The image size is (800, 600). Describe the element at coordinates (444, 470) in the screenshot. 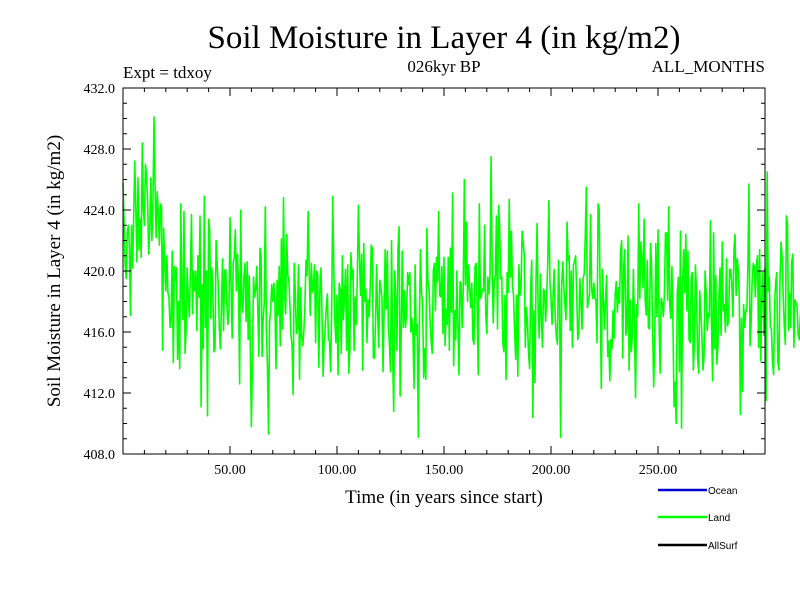

I see `x-tick-label: 150.00` at that location.